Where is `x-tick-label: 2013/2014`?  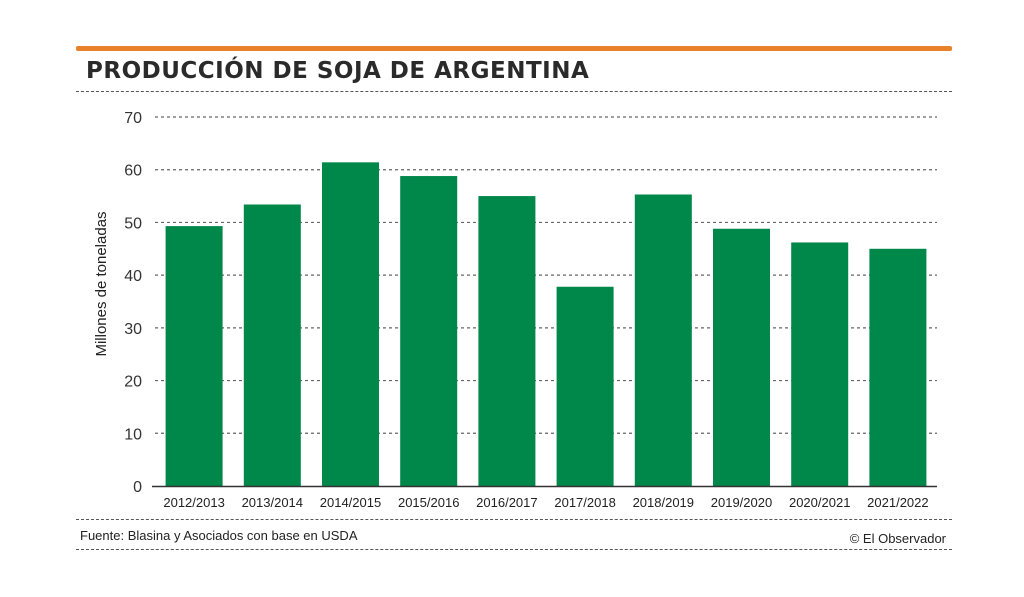
x-tick-label: 2013/2014 is located at coordinates (272, 502).